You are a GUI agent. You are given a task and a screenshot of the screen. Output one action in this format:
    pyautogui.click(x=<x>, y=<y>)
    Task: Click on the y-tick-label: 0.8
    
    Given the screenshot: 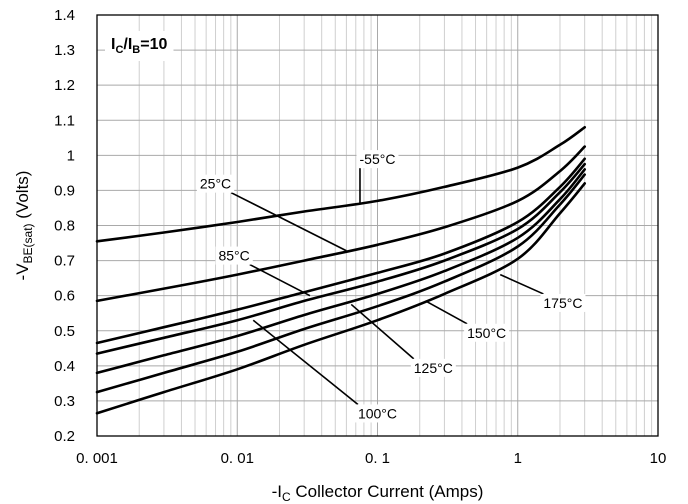 What is the action you would take?
    pyautogui.click(x=64, y=226)
    